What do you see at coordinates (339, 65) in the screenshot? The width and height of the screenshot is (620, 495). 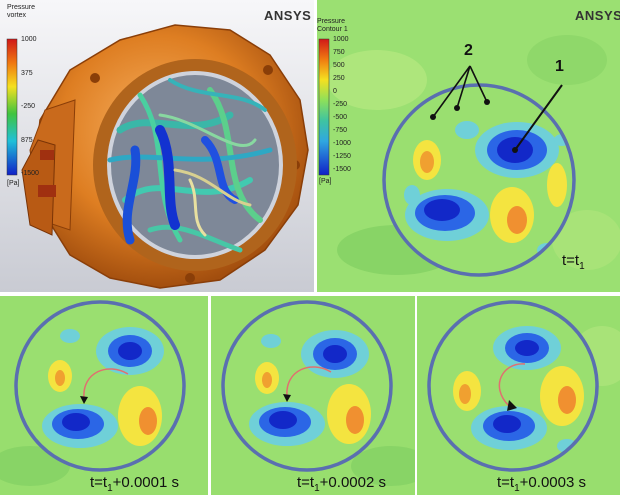 I see `legend-label: 500` at bounding box center [339, 65].